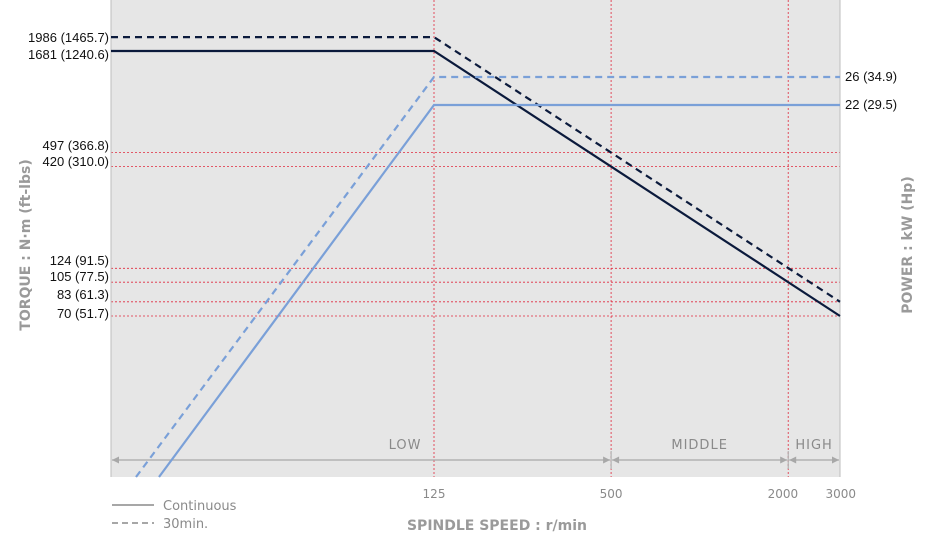  I want to click on torque-tick-1681: 1681 (1240.6), so click(68, 54).